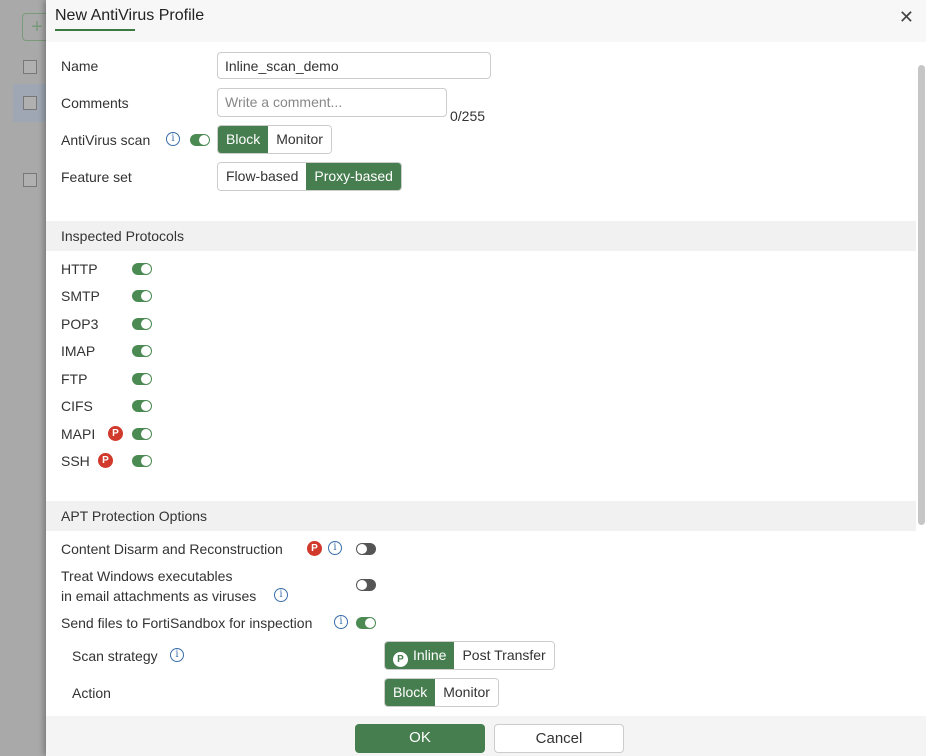 The width and height of the screenshot is (926, 756). What do you see at coordinates (142, 269) in the screenshot?
I see `http-toggle` at bounding box center [142, 269].